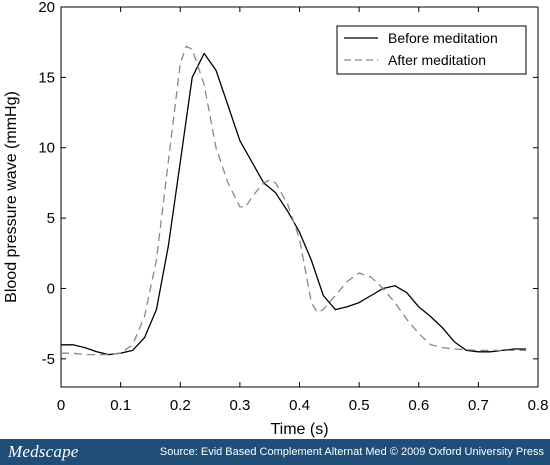 This screenshot has width=550, height=465. What do you see at coordinates (299, 429) in the screenshot?
I see `x-axis-label: Time (s)` at bounding box center [299, 429].